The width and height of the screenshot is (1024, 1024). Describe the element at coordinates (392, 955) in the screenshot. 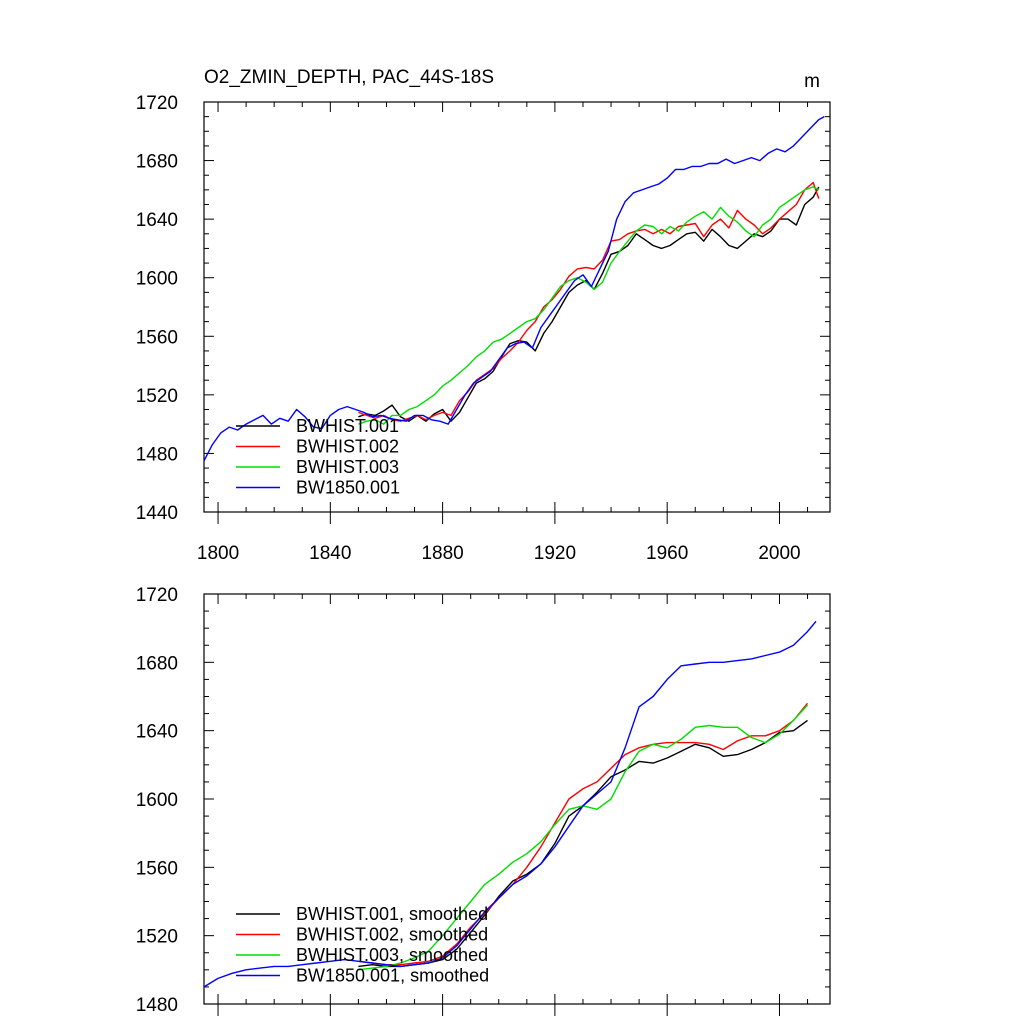

I see `legend-label: BWHIST.003, smoothed` at that location.